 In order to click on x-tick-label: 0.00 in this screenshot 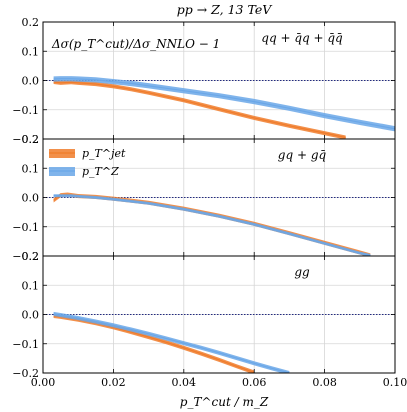, I will do `click(43, 382)`.